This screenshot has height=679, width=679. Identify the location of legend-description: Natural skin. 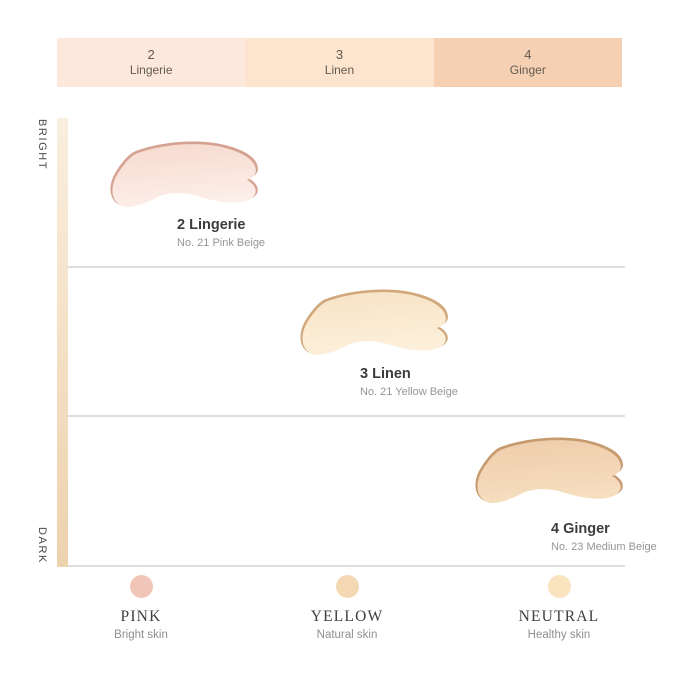
(347, 635).